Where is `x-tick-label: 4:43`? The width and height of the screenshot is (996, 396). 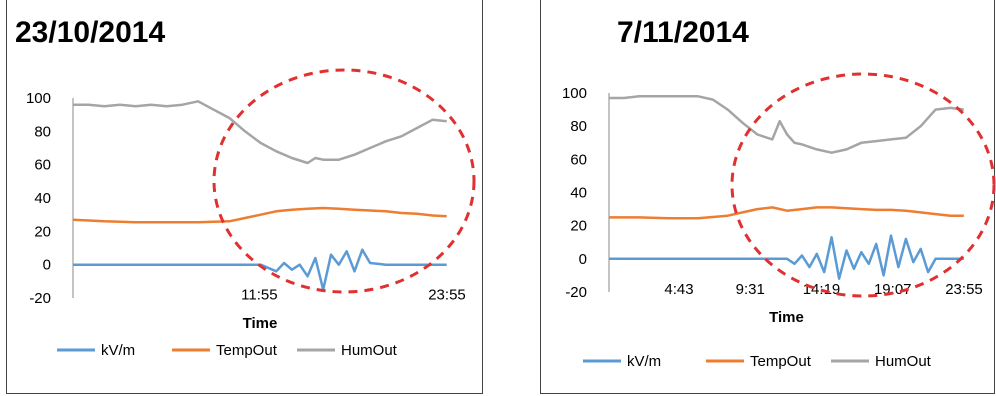 x-tick-label: 4:43 is located at coordinates (678, 289).